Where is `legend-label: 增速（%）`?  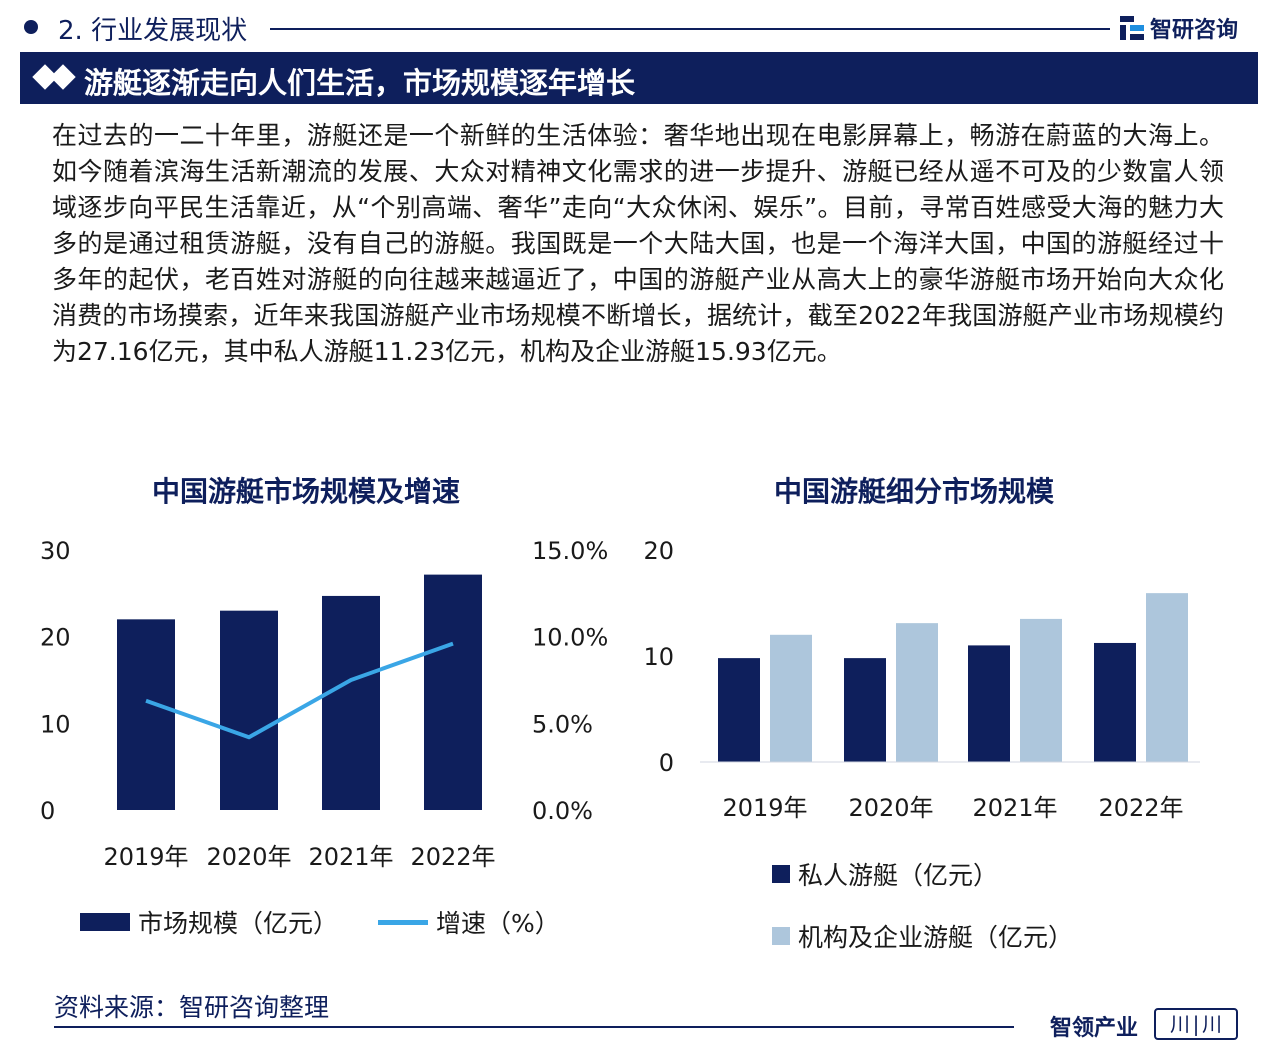 legend-label: 增速（%） is located at coordinates (498, 923).